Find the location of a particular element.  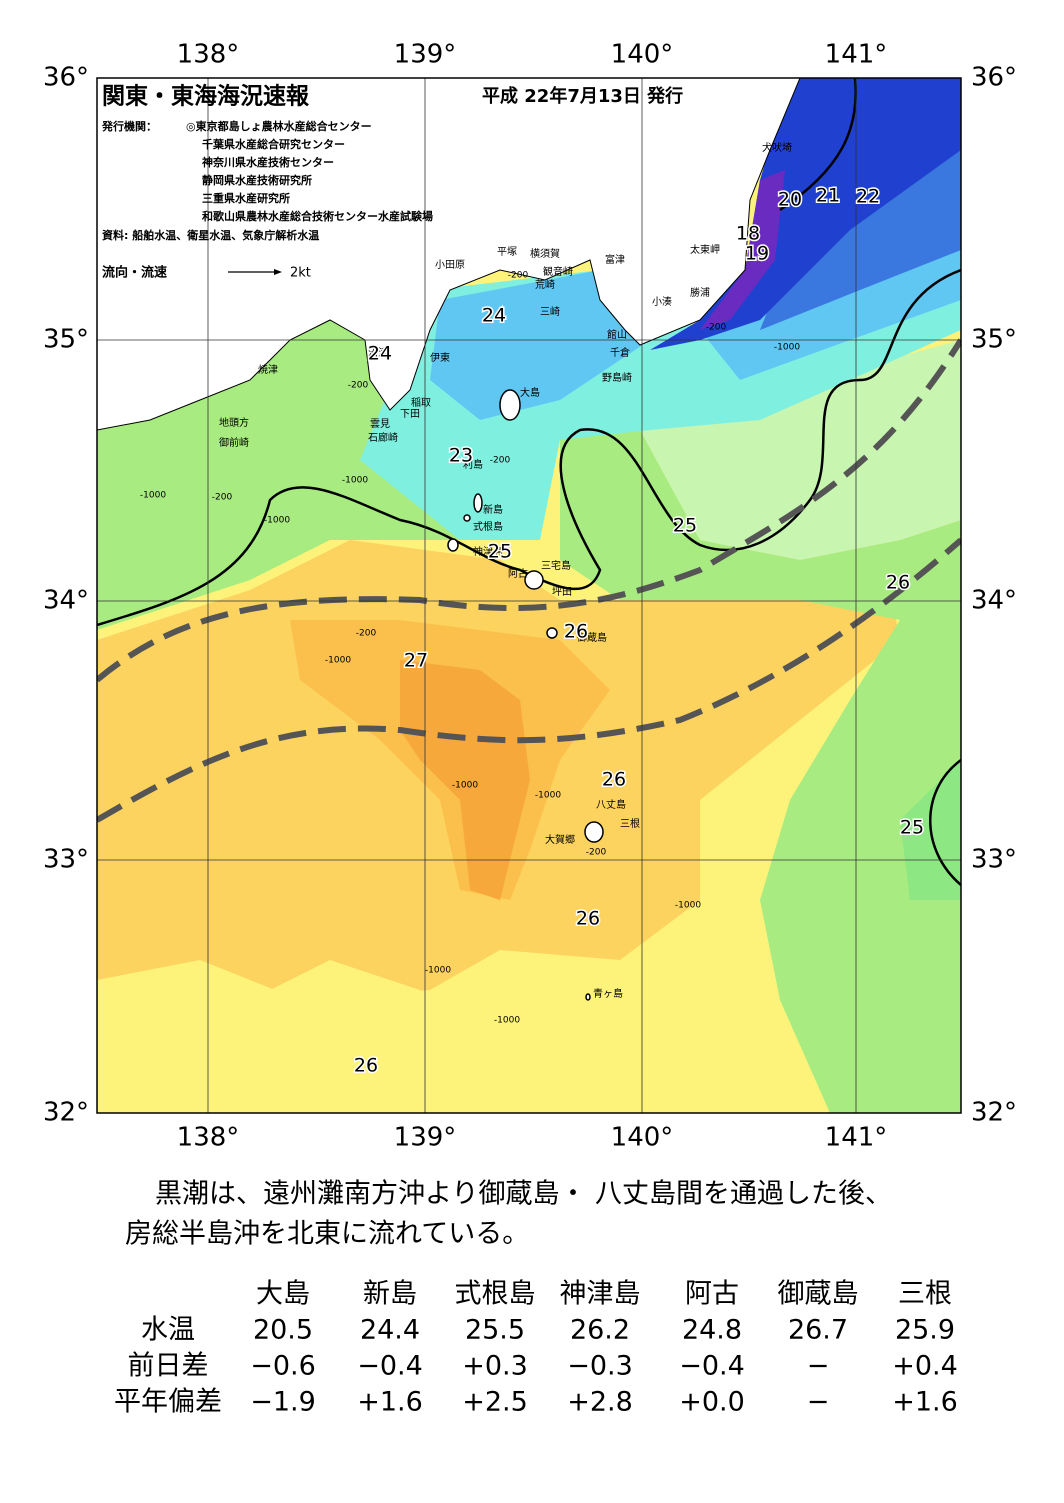

isotherm-label: 20 is located at coordinates (790, 200).